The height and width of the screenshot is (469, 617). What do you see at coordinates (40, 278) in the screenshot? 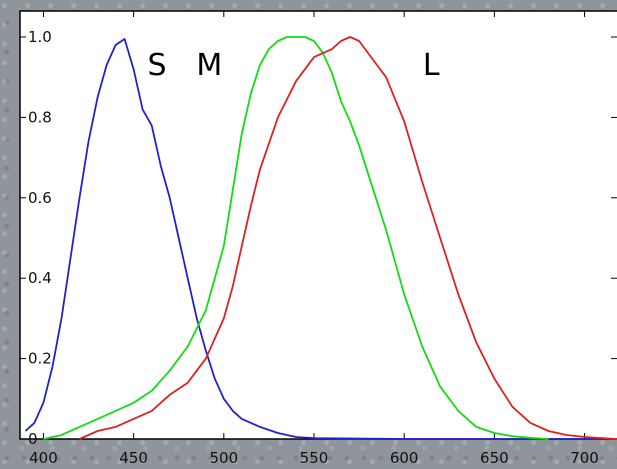
I see `y-tick-label: 0.4` at bounding box center [40, 278].